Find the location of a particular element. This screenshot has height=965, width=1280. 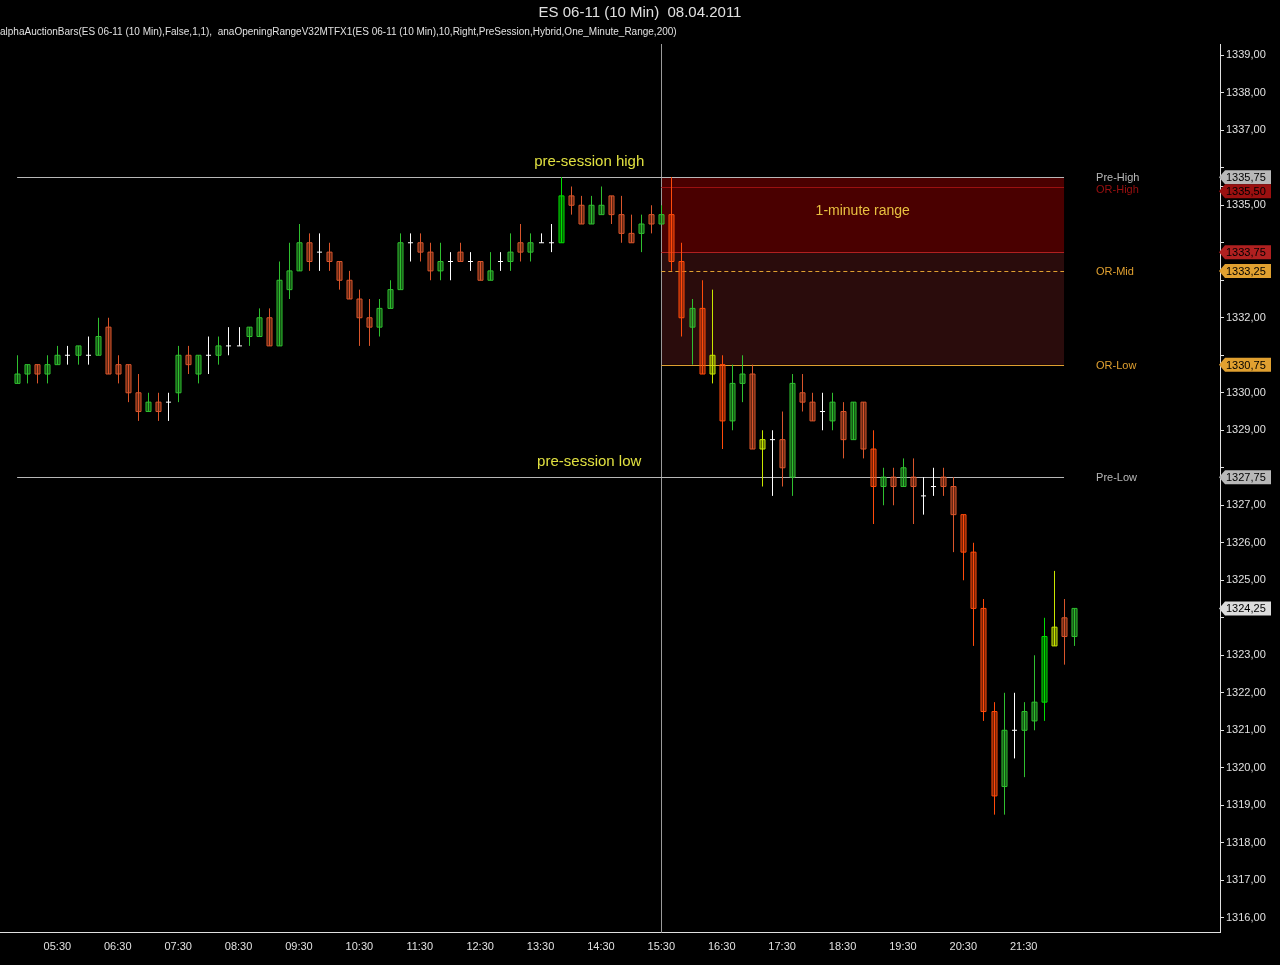

y-tick-label: 1333,25 is located at coordinates (1246, 270).